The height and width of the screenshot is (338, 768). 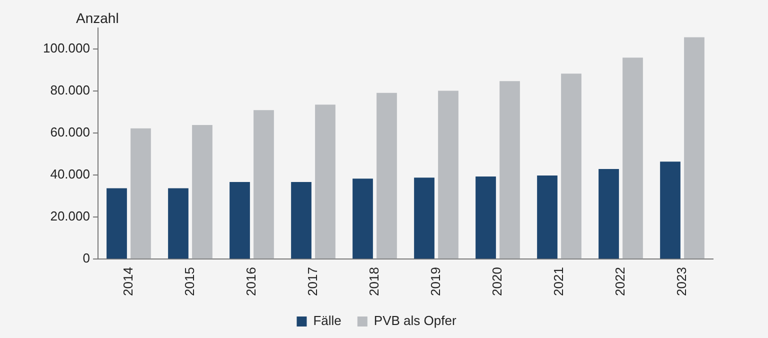 What do you see at coordinates (496, 281) in the screenshot?
I see `x-tick-label: 2020` at bounding box center [496, 281].